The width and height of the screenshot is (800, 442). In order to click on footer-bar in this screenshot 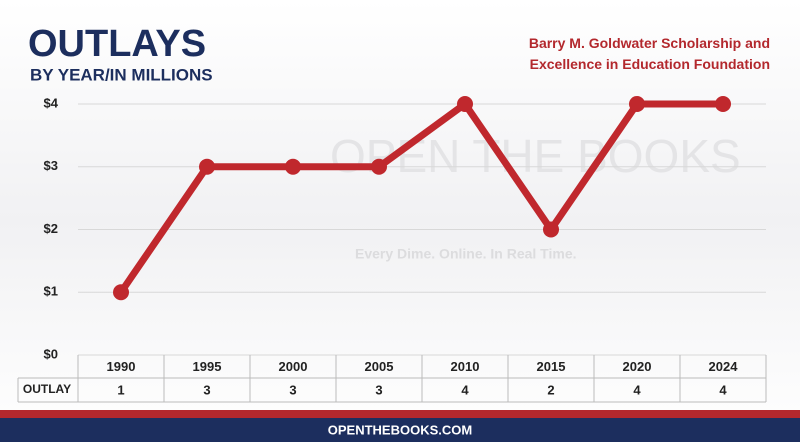, I will do `click(400, 430)`.